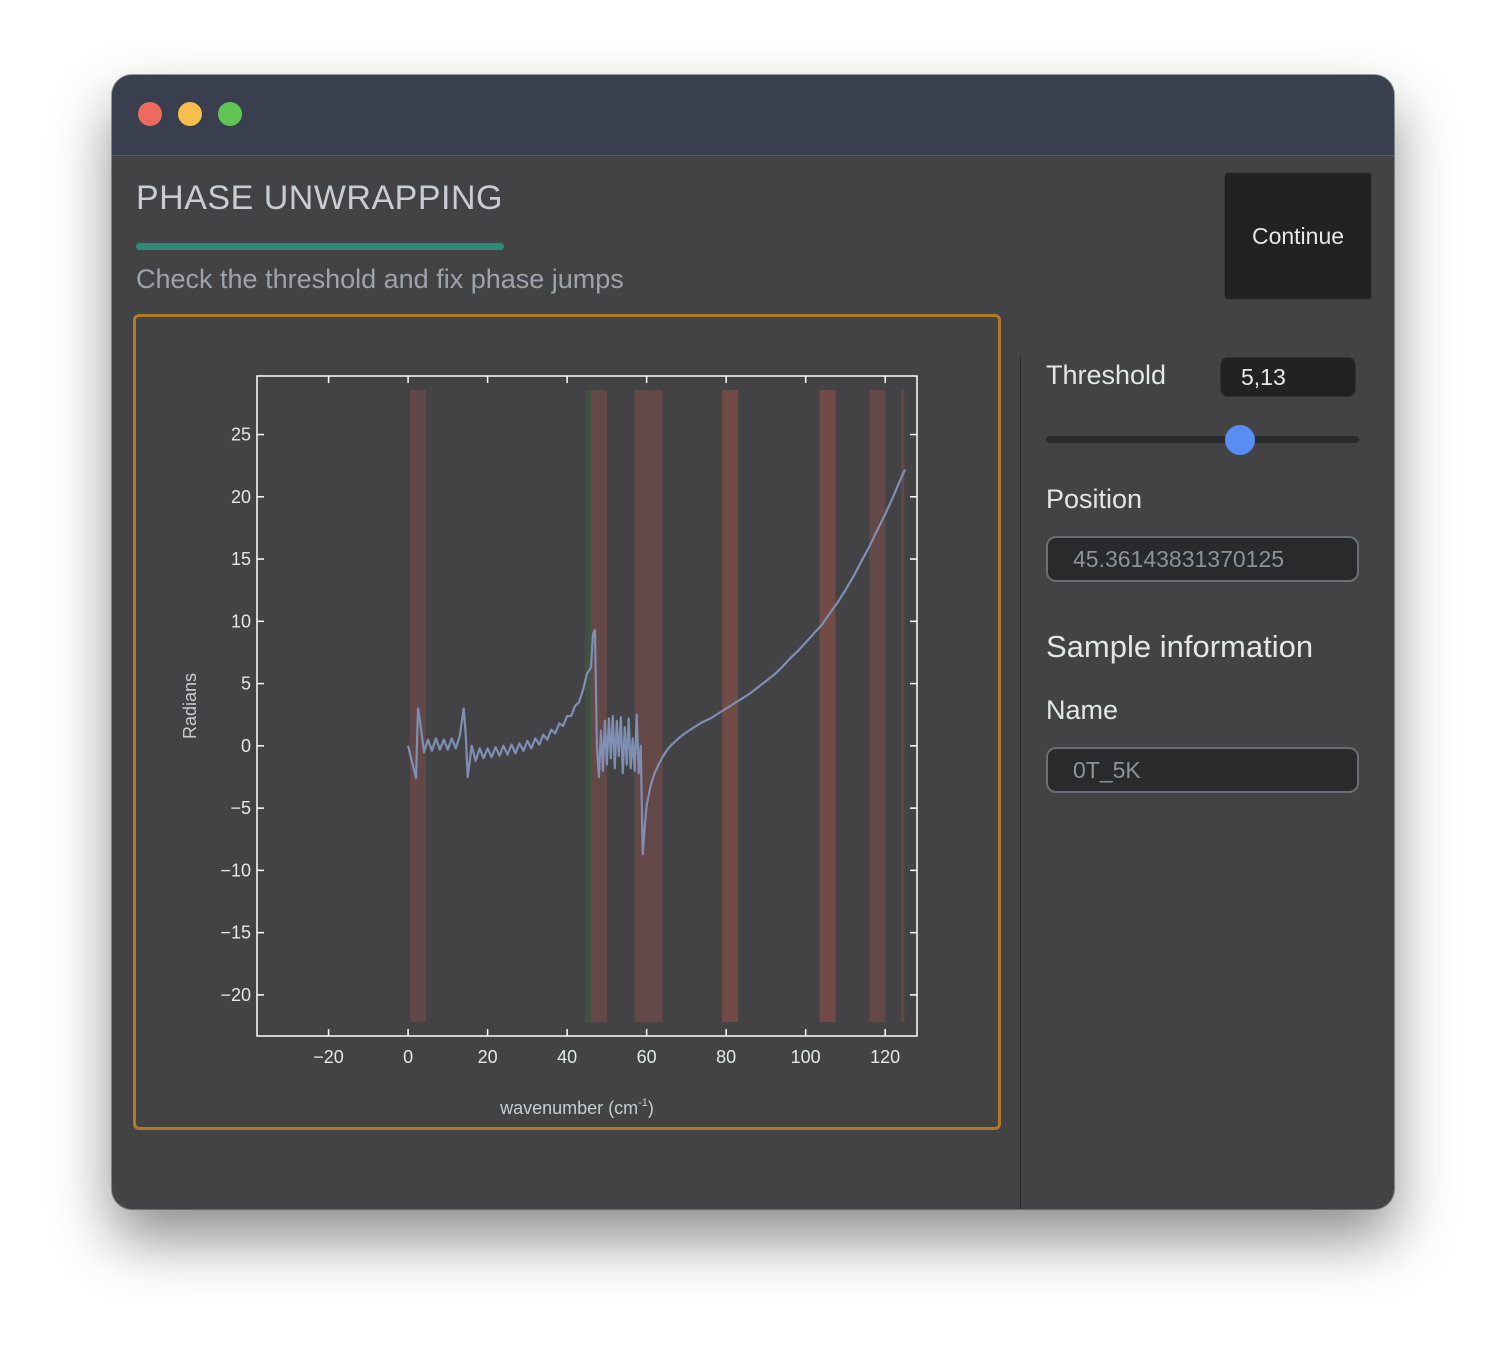 Image resolution: width=1506 pixels, height=1358 pixels. I want to click on name-field: 0T_5K, so click(1202, 770).